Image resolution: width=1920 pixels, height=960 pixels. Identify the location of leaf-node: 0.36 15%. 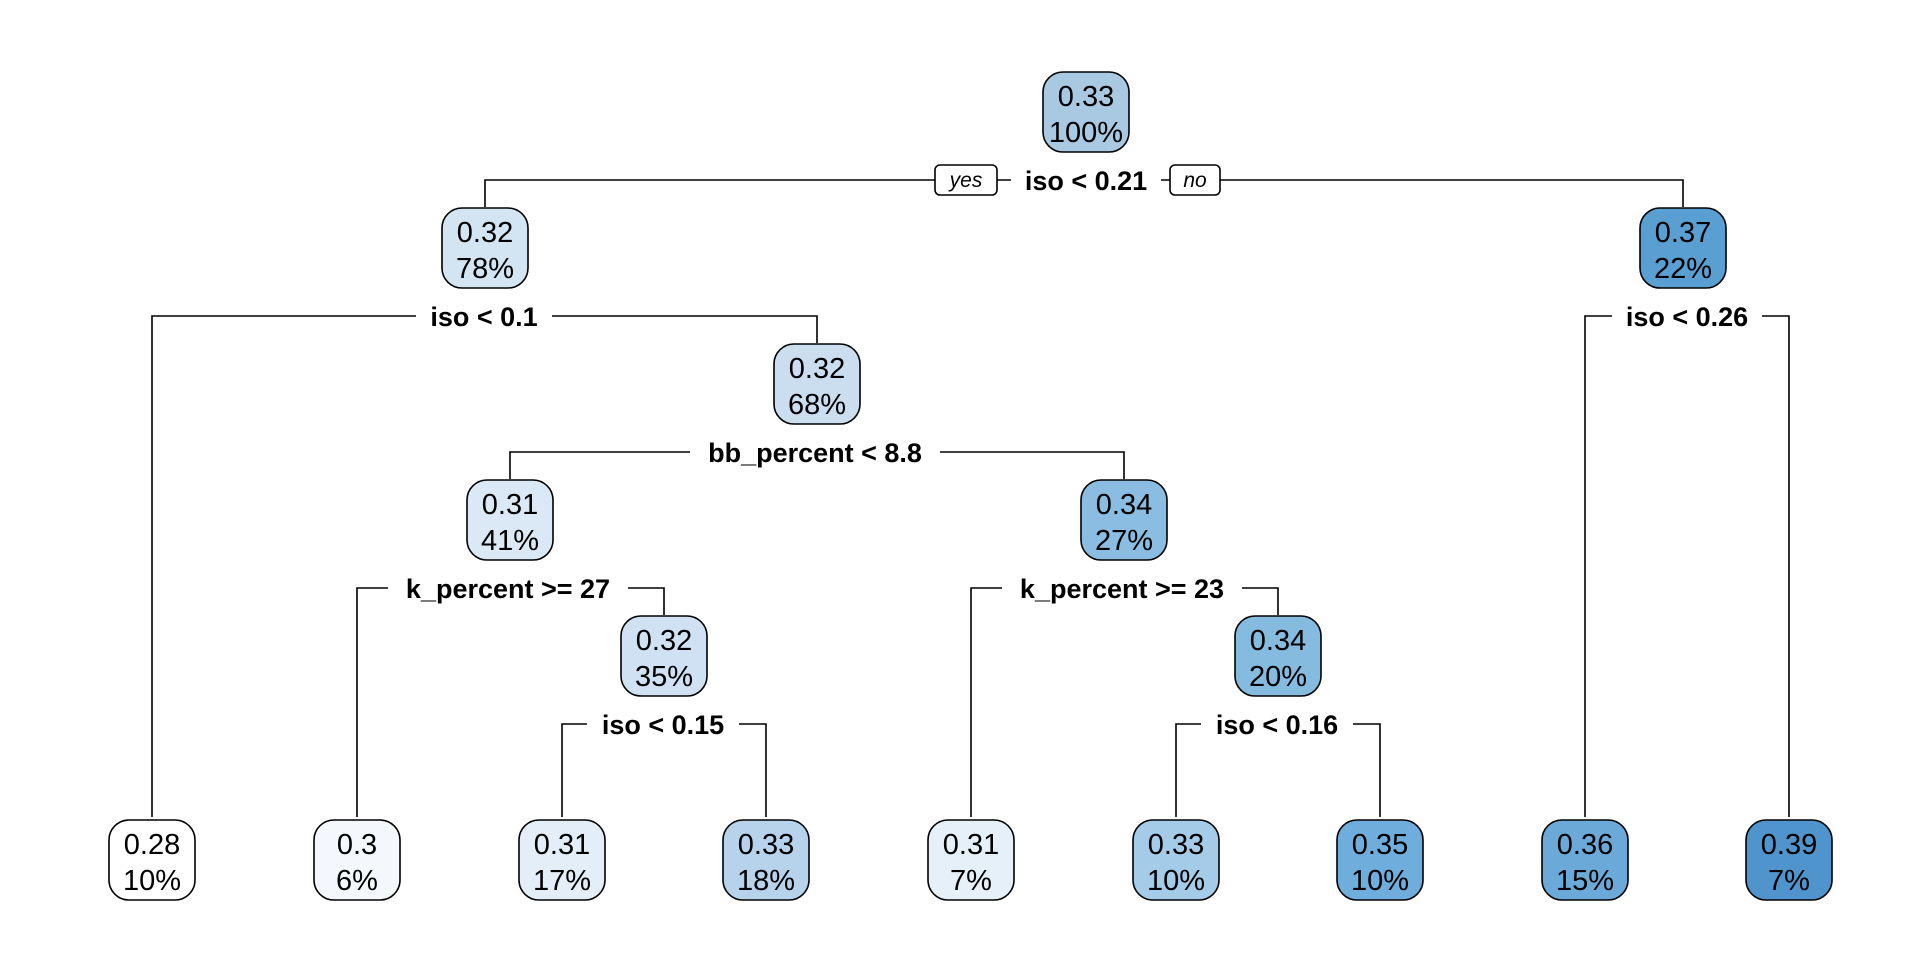
(1585, 860).